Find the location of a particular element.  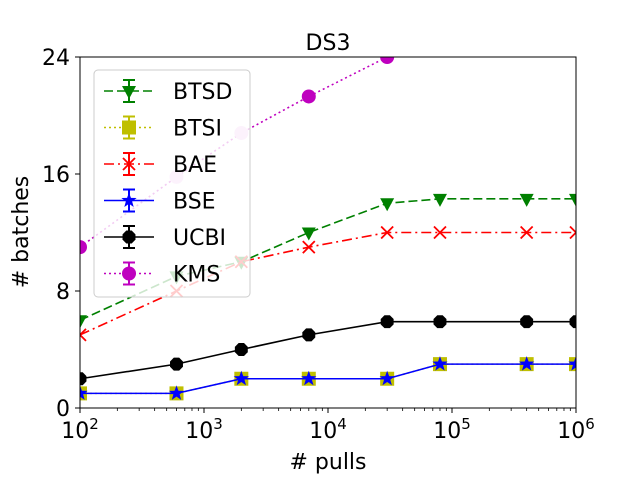

legend-entry-kms: KMS is located at coordinates (162, 274).